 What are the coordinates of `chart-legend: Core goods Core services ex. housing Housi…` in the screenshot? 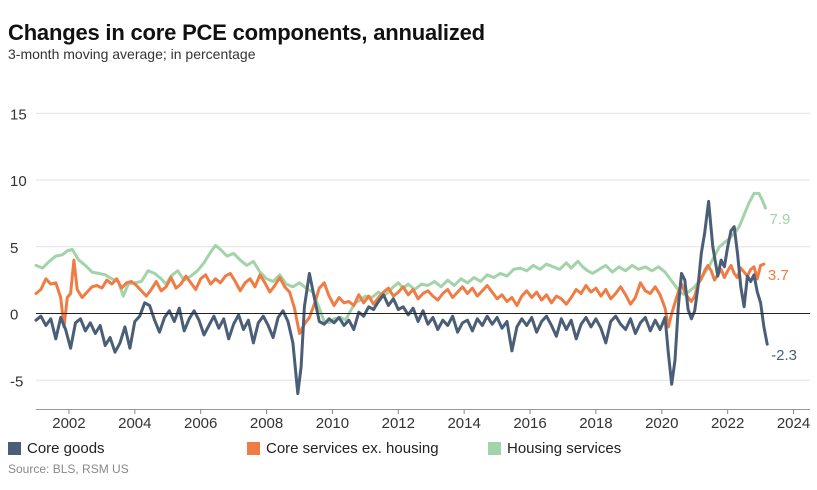 It's located at (408, 451).